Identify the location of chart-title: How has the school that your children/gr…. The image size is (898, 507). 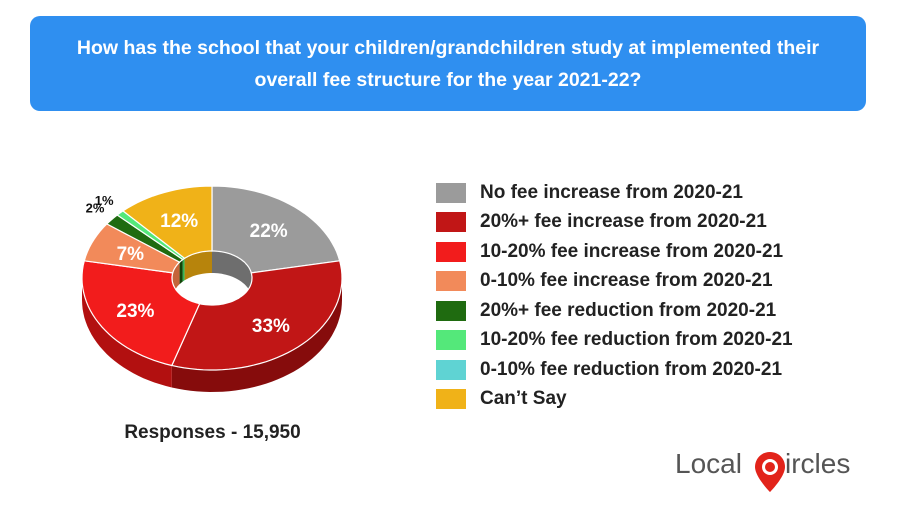
(448, 63).